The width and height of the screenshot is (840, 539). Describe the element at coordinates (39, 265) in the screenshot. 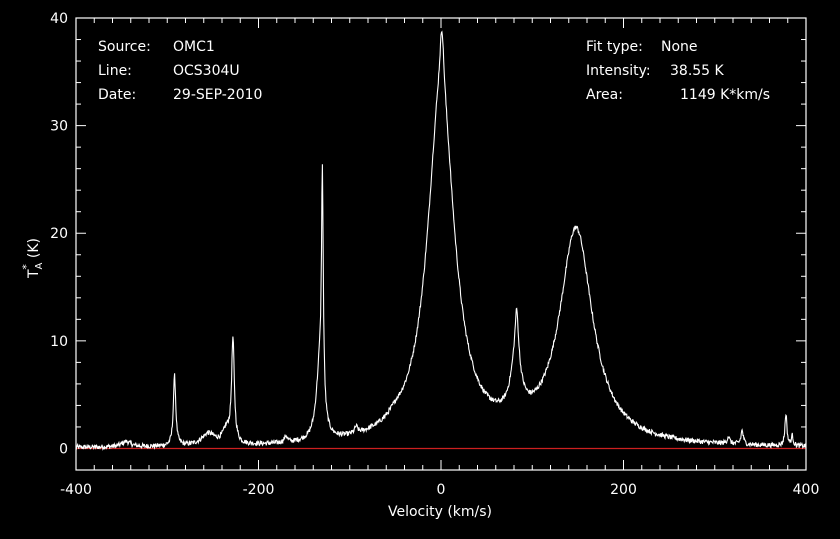

I see `y-axis-label-sub: A` at that location.